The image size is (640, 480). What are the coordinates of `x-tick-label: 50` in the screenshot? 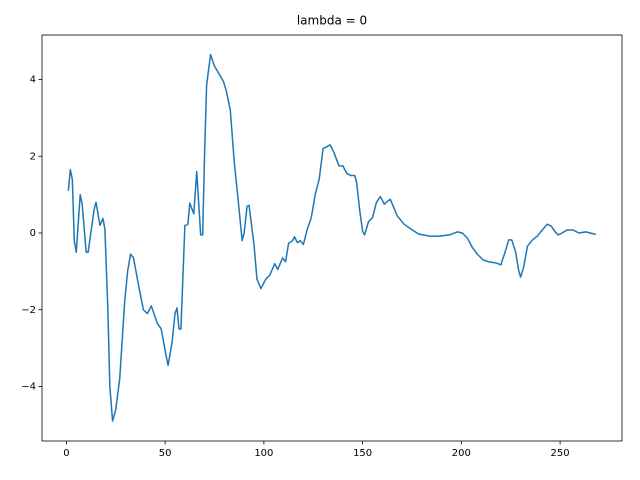 It's located at (165, 453).